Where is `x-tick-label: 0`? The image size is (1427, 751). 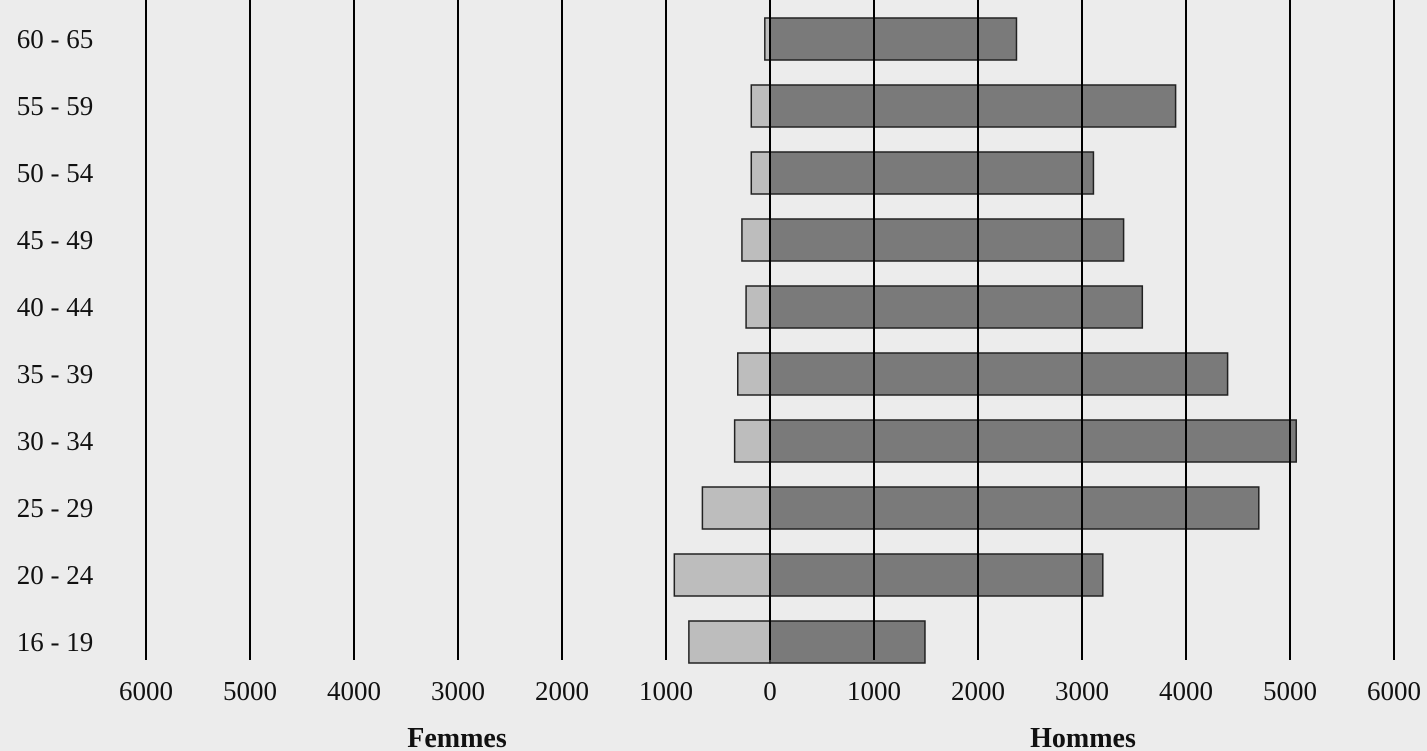 x-tick-label: 0 is located at coordinates (770, 691).